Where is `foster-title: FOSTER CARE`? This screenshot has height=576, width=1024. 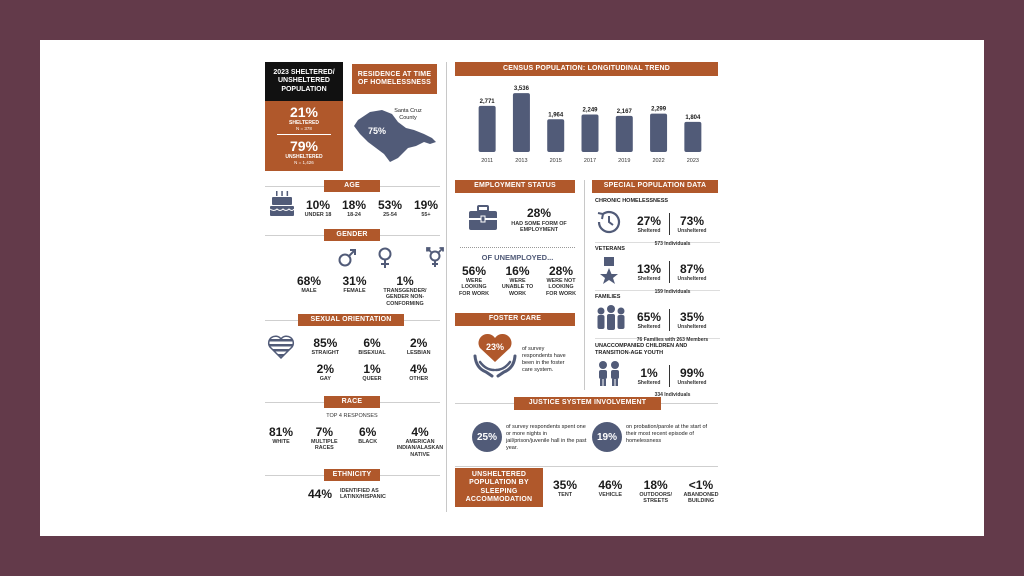
foster-title: FOSTER CARE is located at coordinates (515, 319).